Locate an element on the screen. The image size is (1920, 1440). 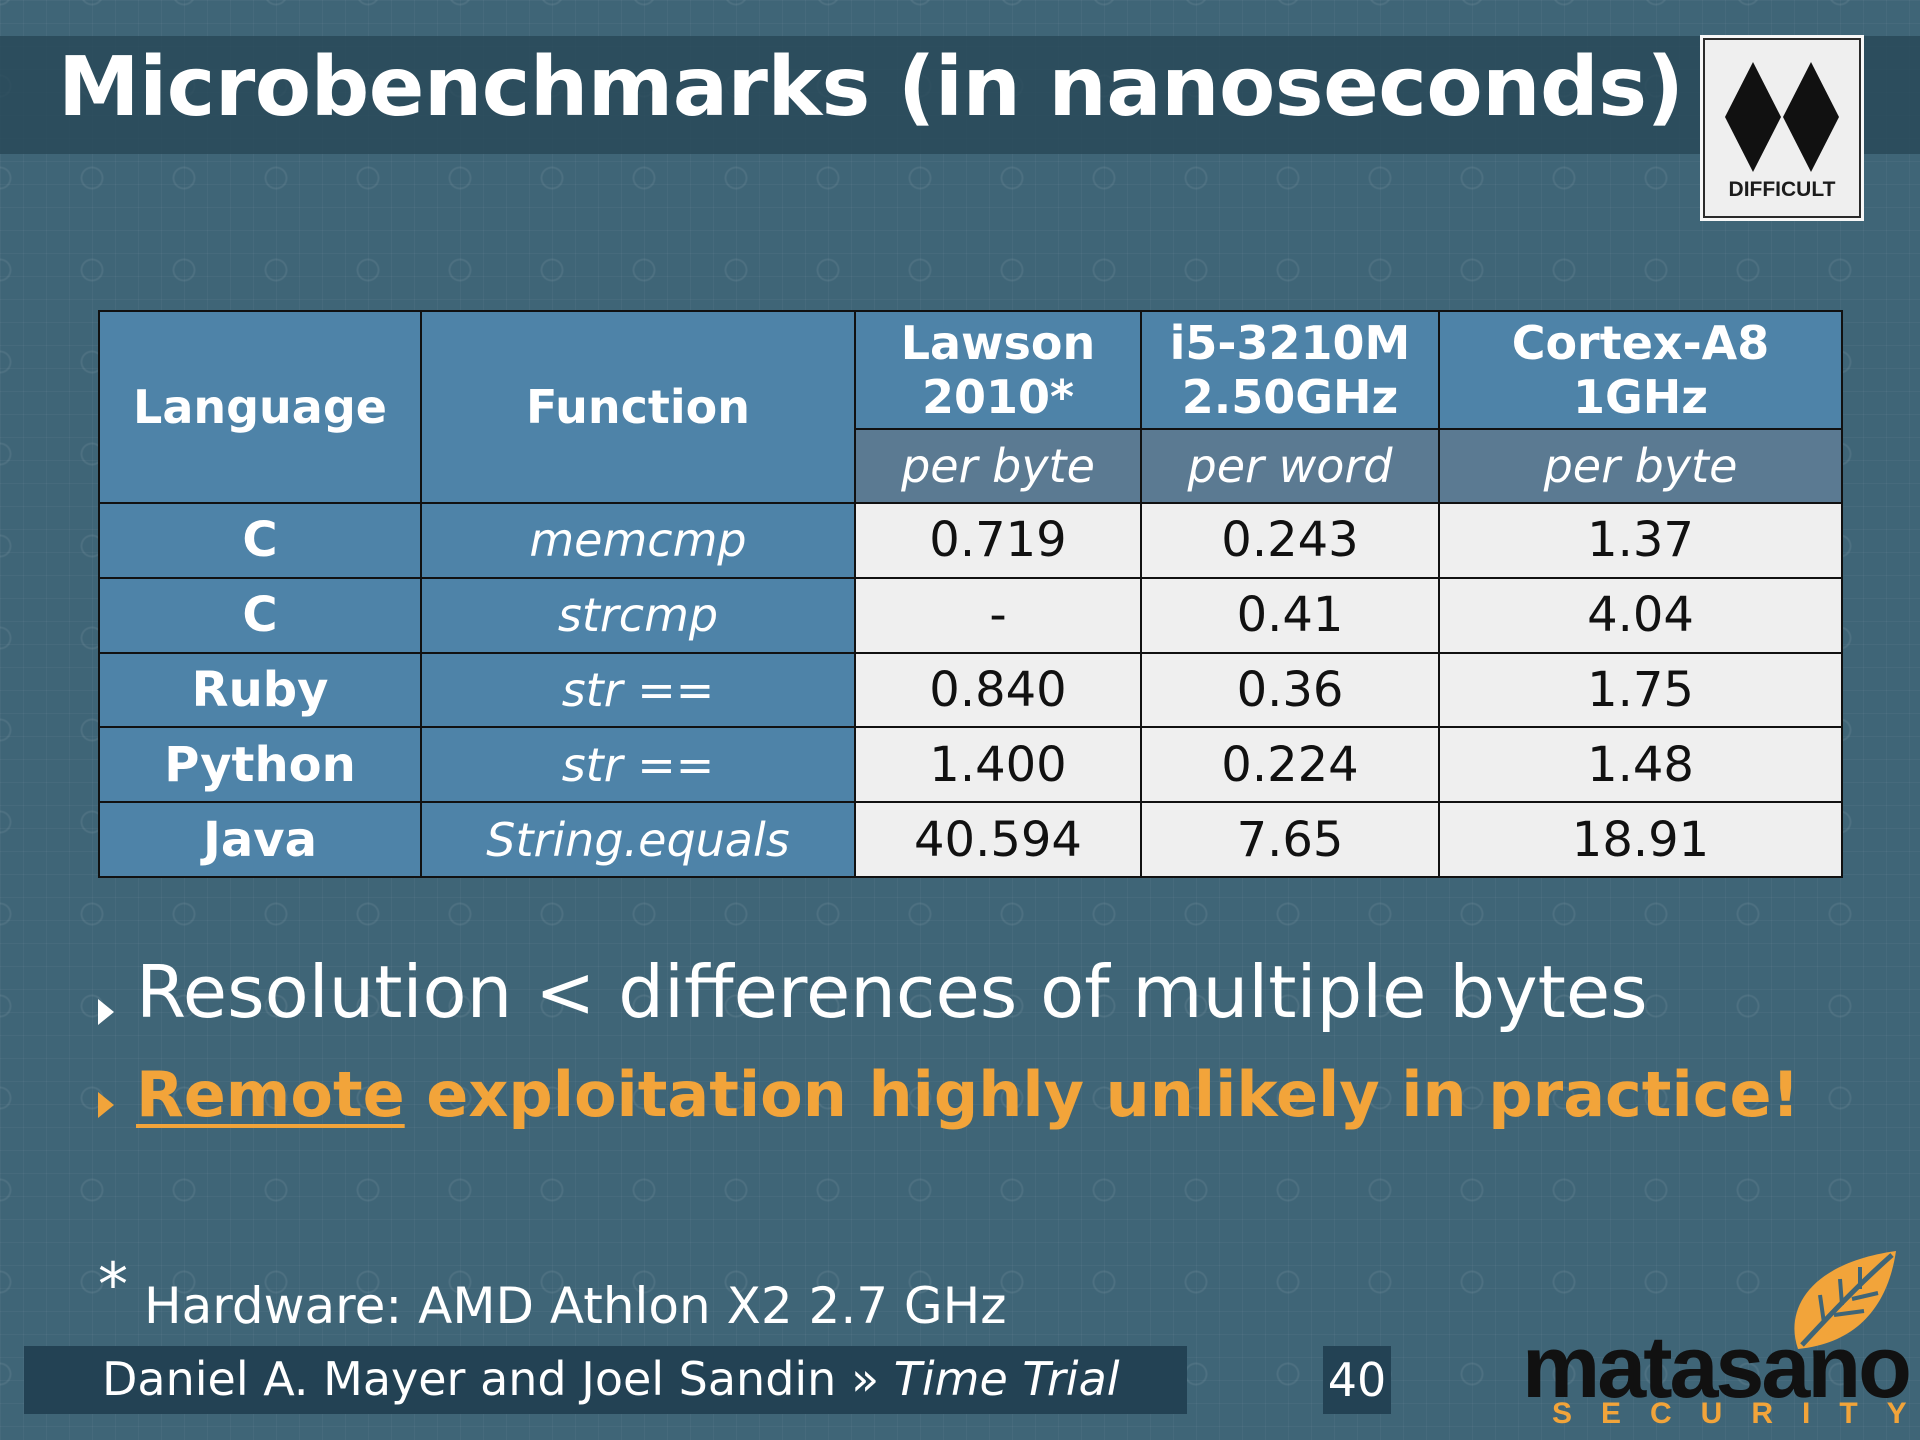
matasano-logo-sub: SECURITY is located at coordinates (1736, 1413).